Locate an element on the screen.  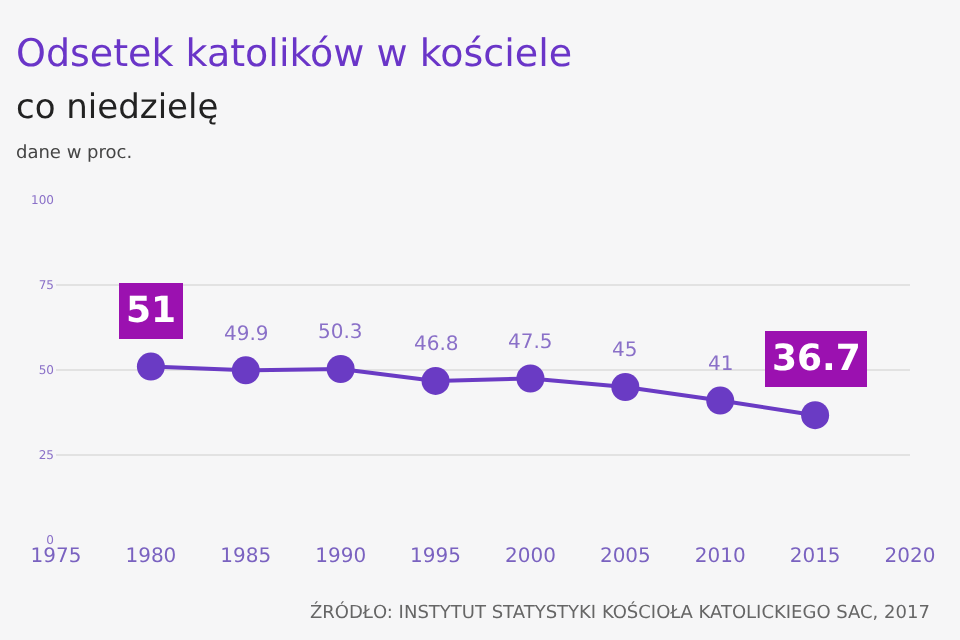
data-label: 47.5 is located at coordinates (530, 343).